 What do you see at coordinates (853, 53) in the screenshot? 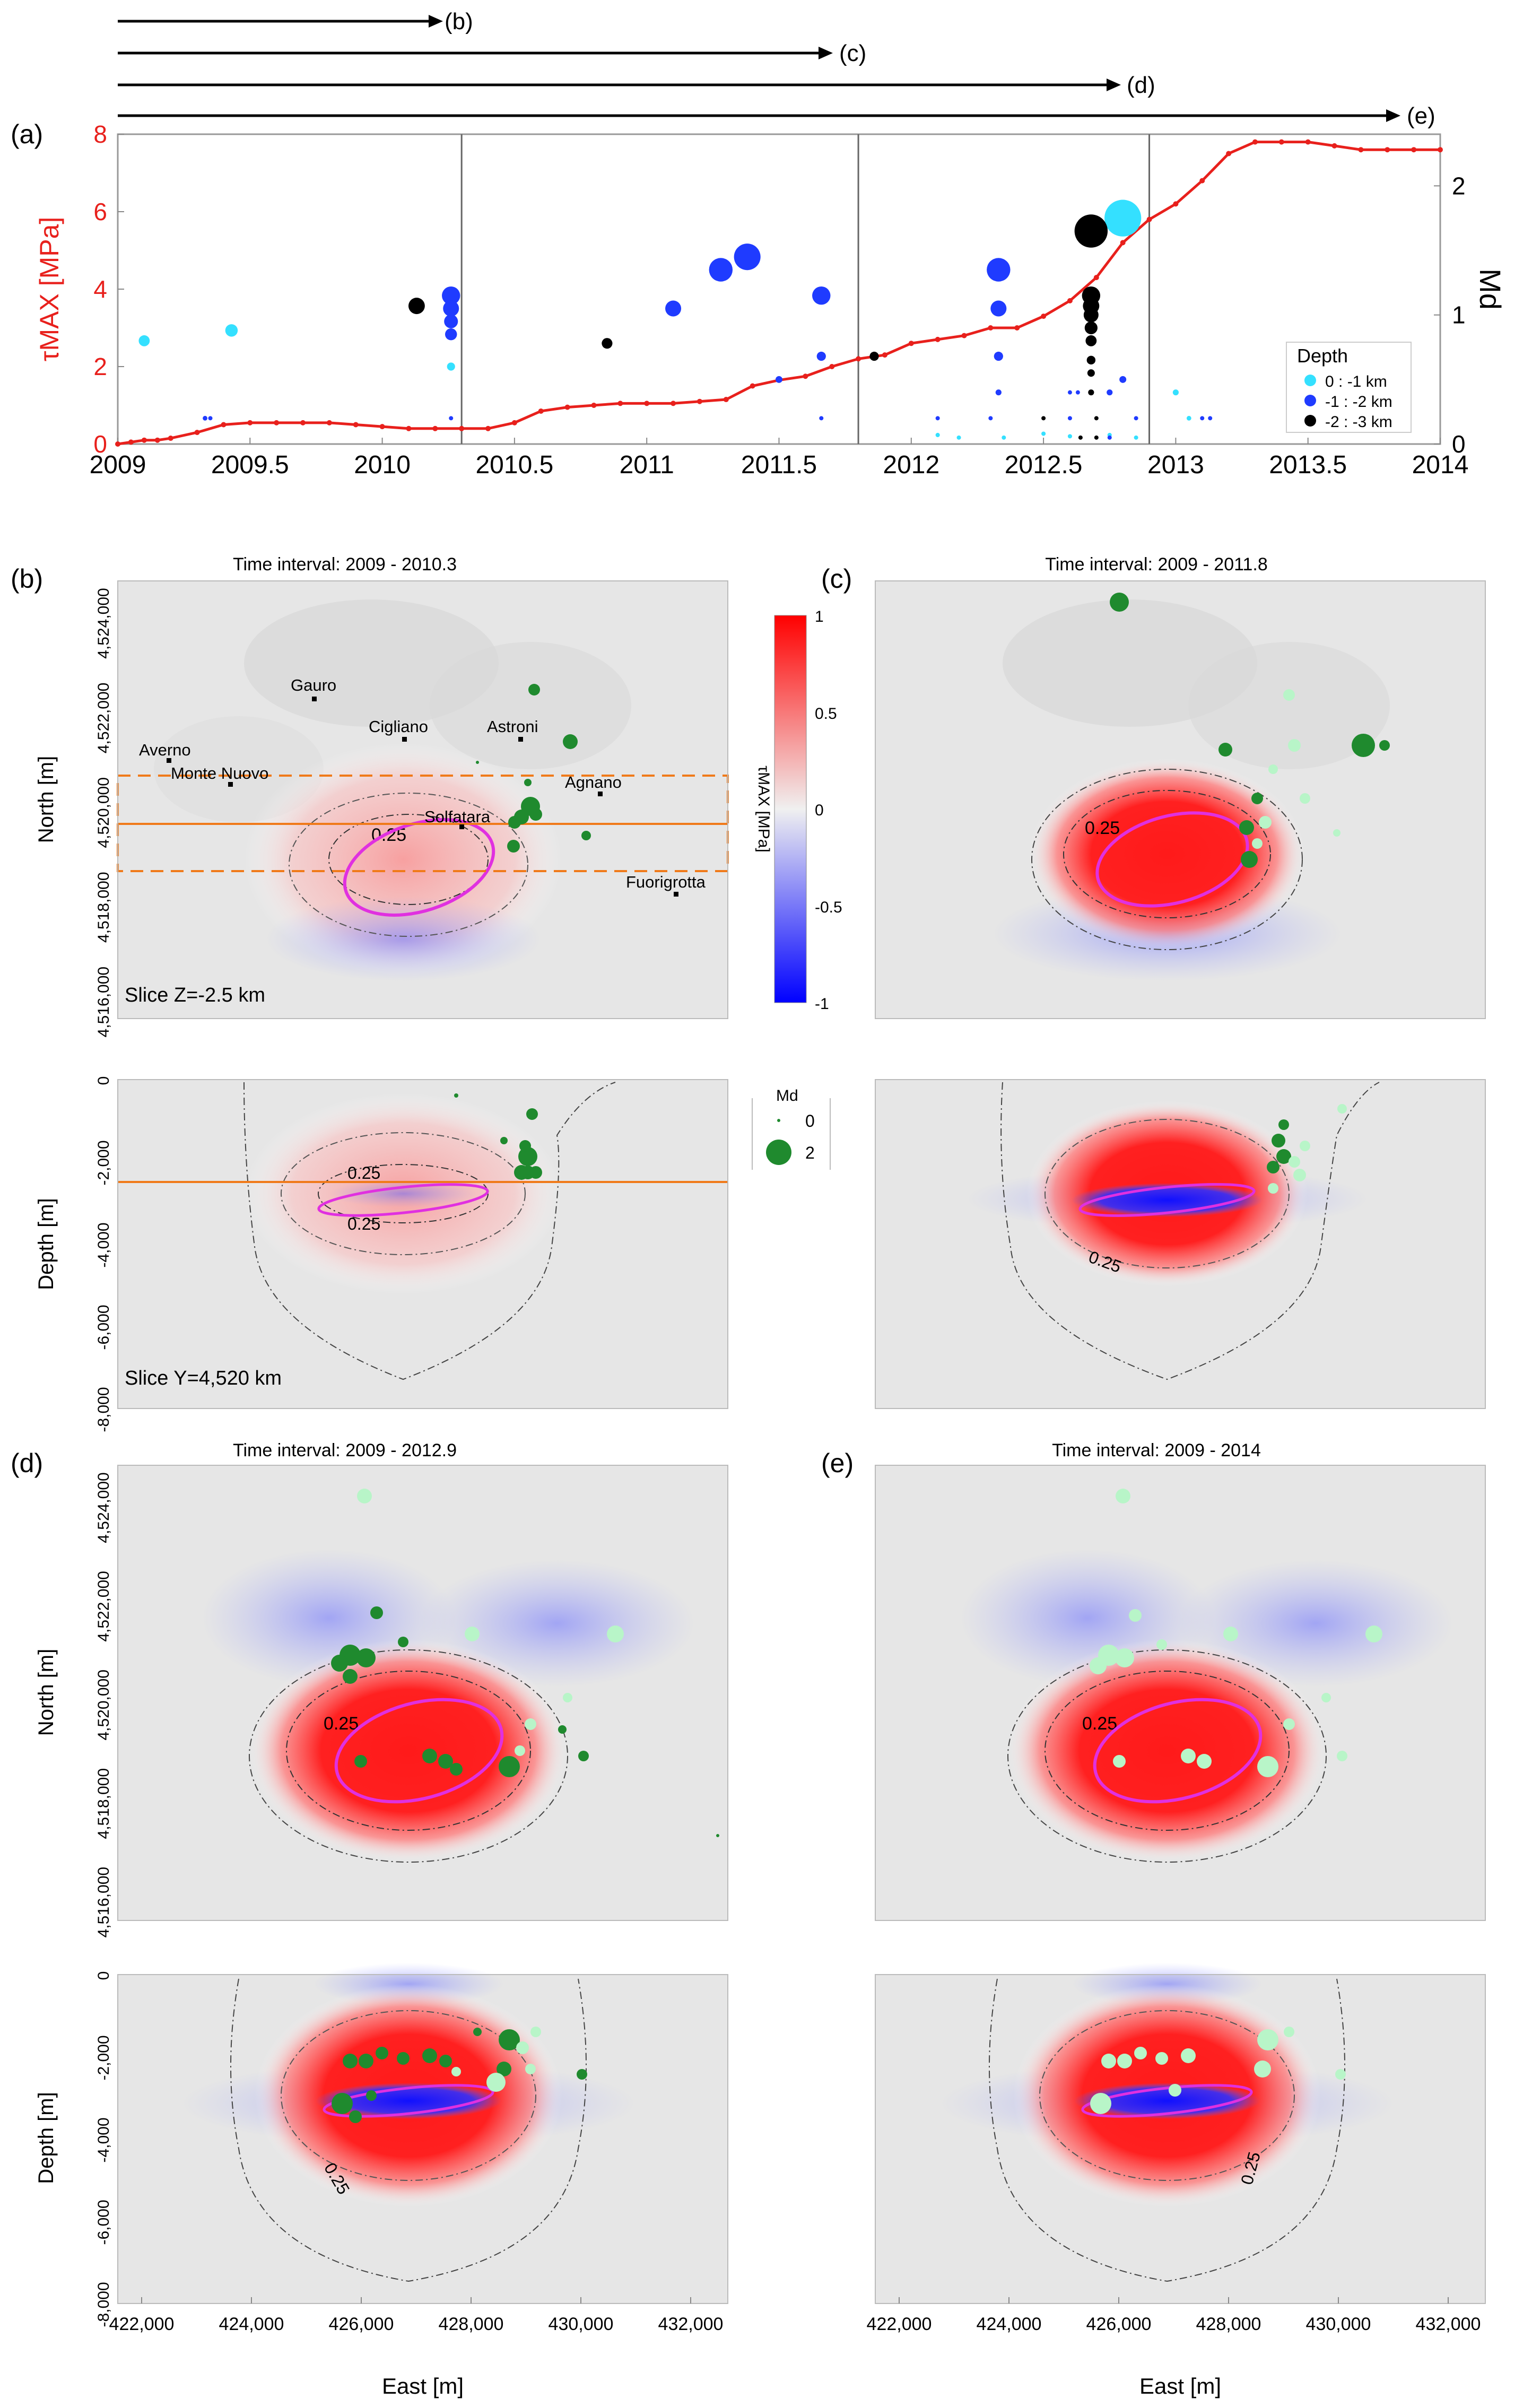
I see `arrow-label-c: (c)` at bounding box center [853, 53].